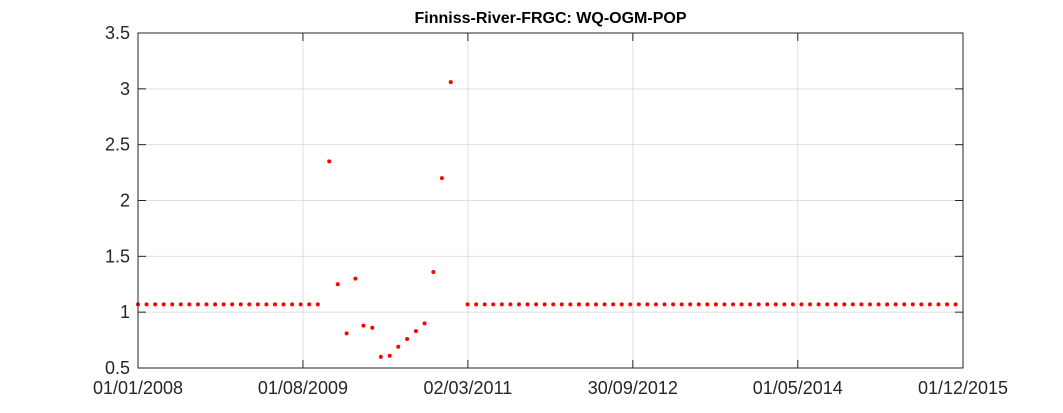 Image resolution: width=1063 pixels, height=413 pixels. Describe the element at coordinates (117, 145) in the screenshot. I see `y-tick-label: 2.5` at that location.